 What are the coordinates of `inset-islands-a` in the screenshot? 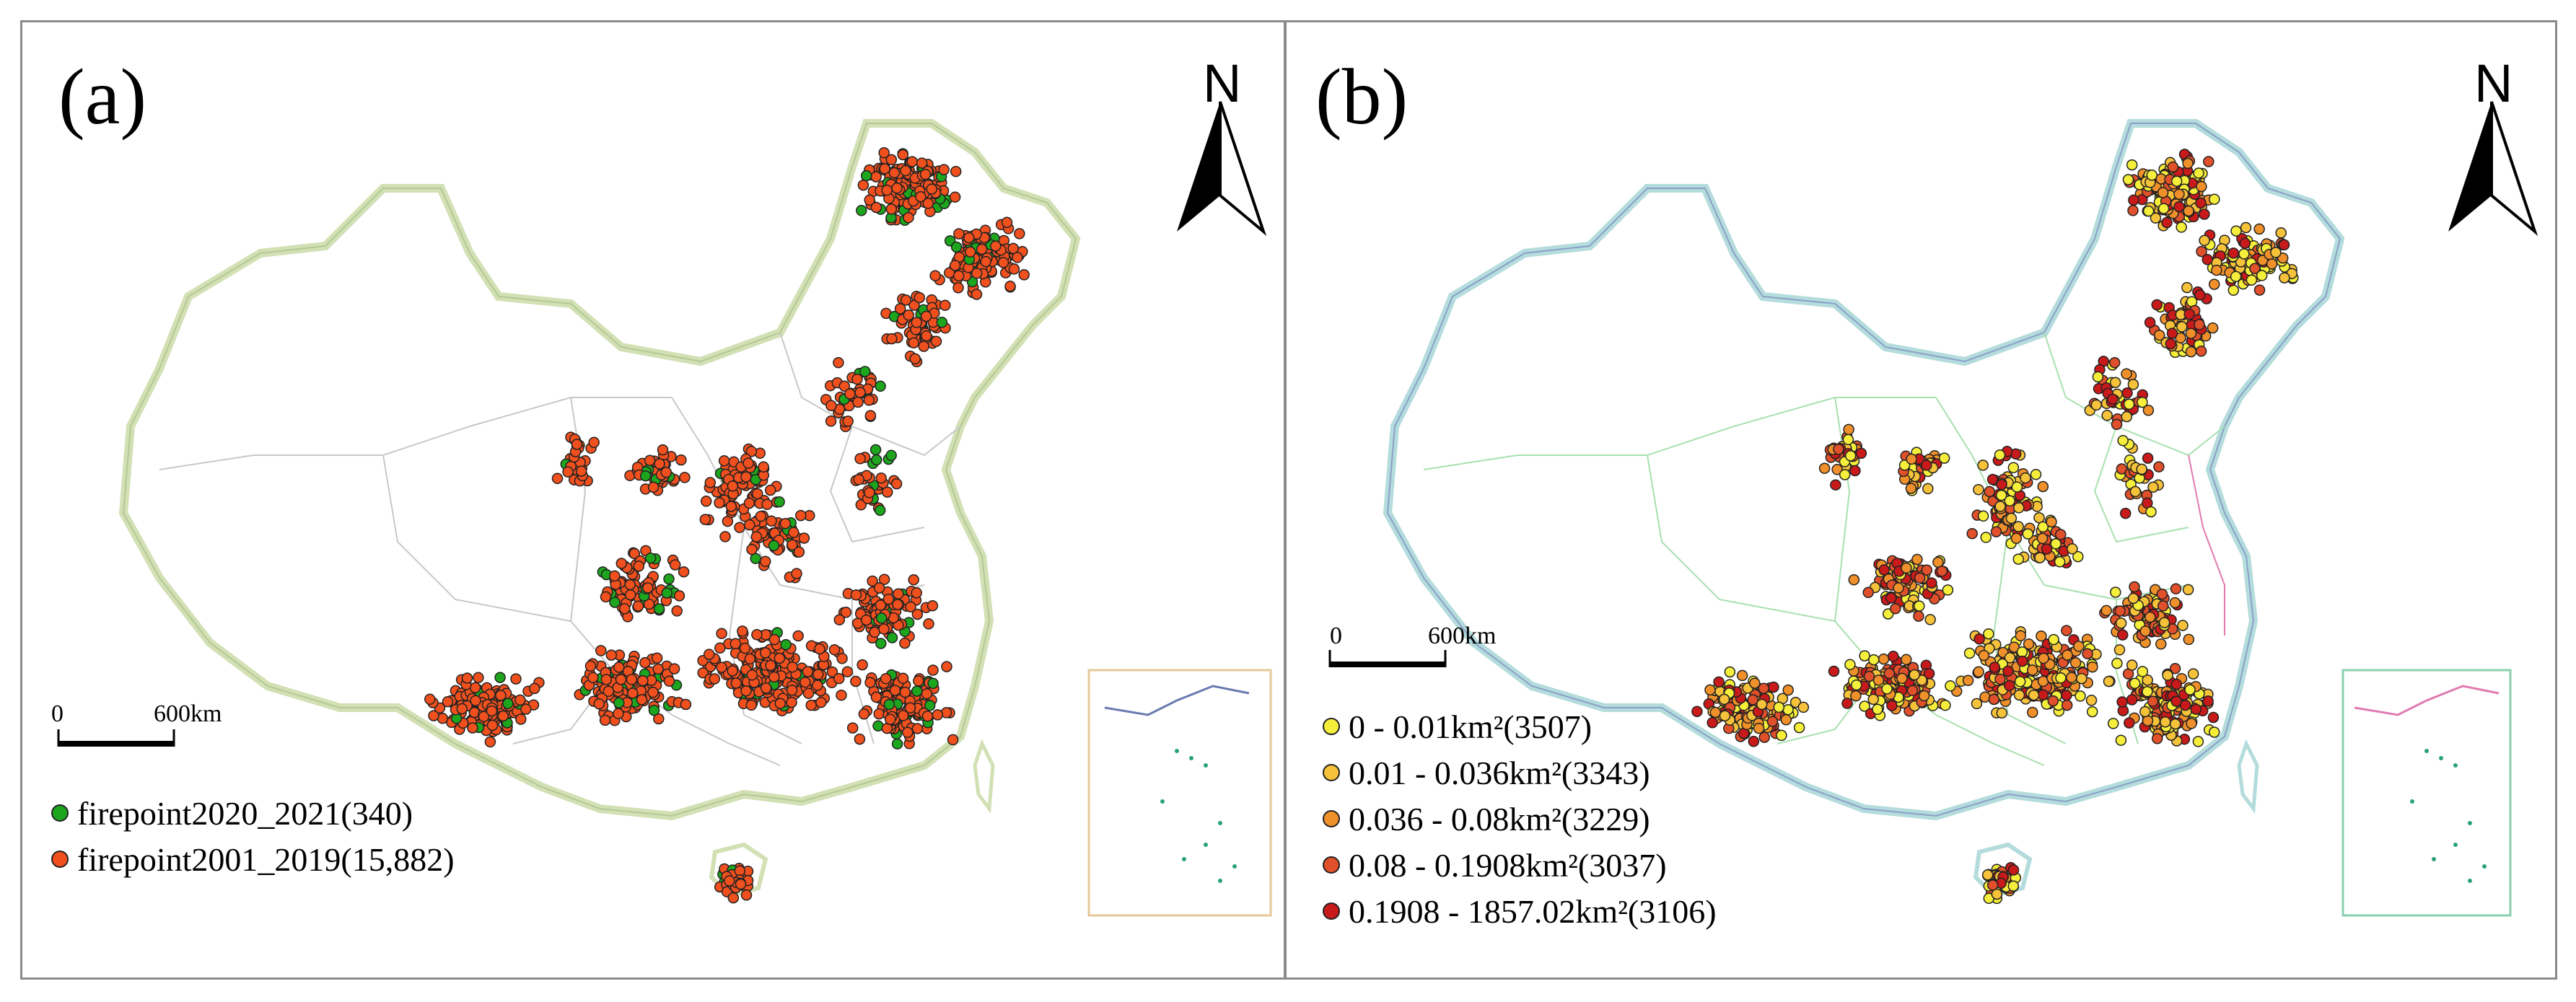 It's located at (1198, 816).